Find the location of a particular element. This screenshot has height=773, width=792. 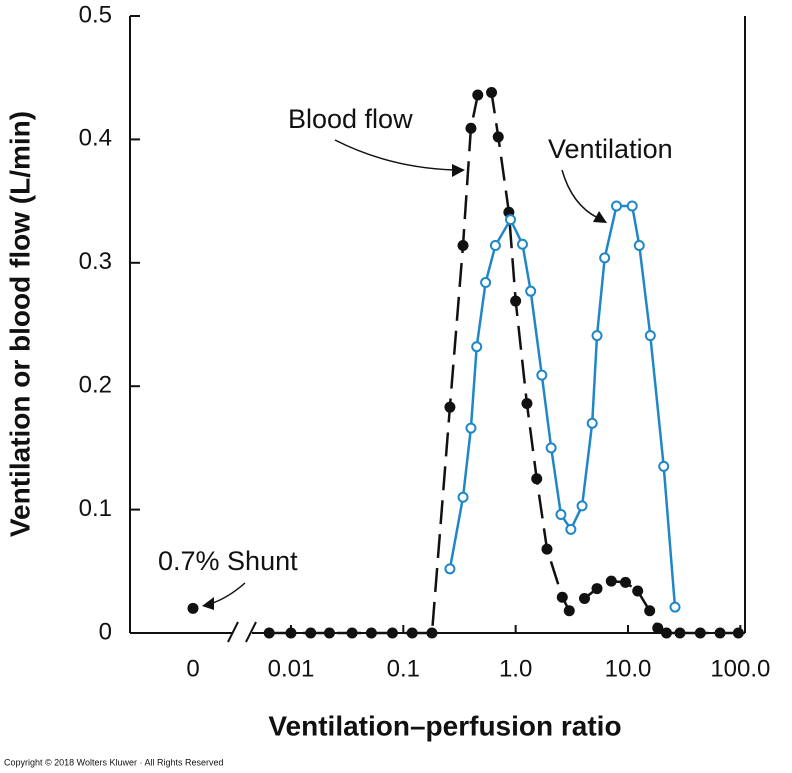

x-tick-label: 10.0 is located at coordinates (628, 668).